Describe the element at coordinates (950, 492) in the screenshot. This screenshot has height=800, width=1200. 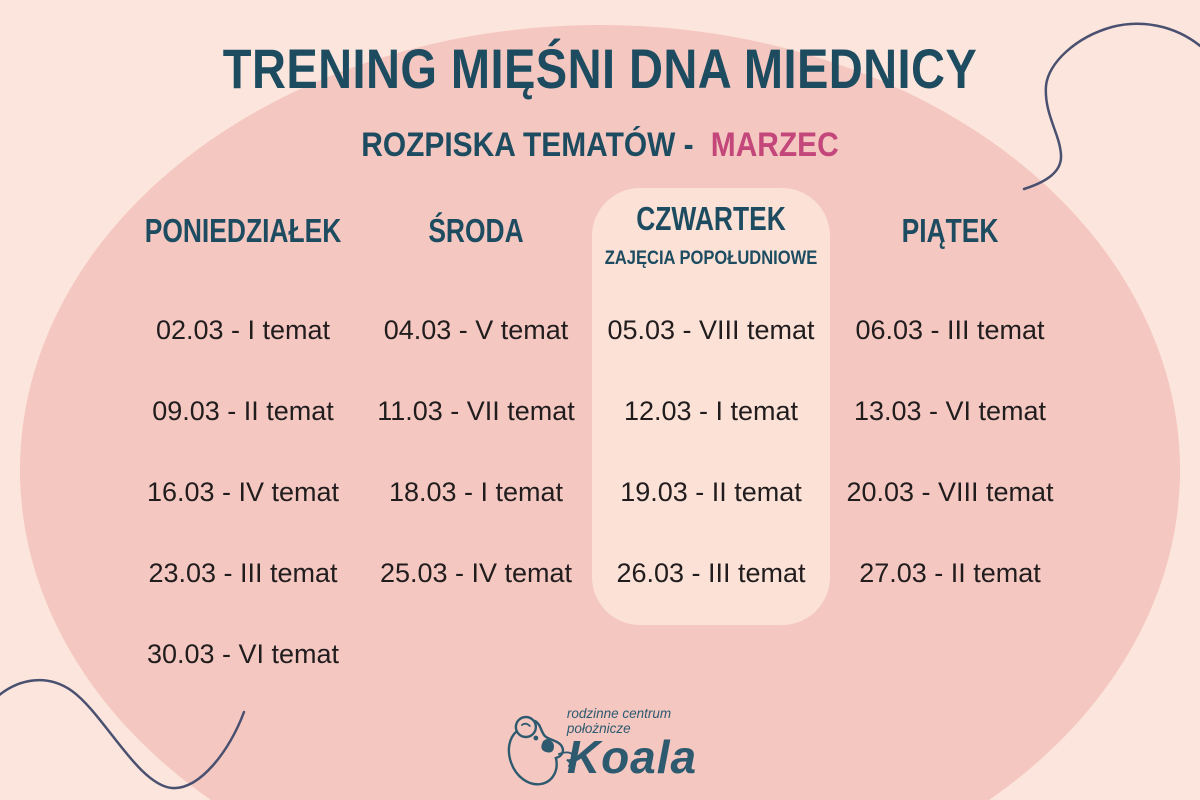
I see `schedule-entry: 20.03 - VIII temat` at that location.